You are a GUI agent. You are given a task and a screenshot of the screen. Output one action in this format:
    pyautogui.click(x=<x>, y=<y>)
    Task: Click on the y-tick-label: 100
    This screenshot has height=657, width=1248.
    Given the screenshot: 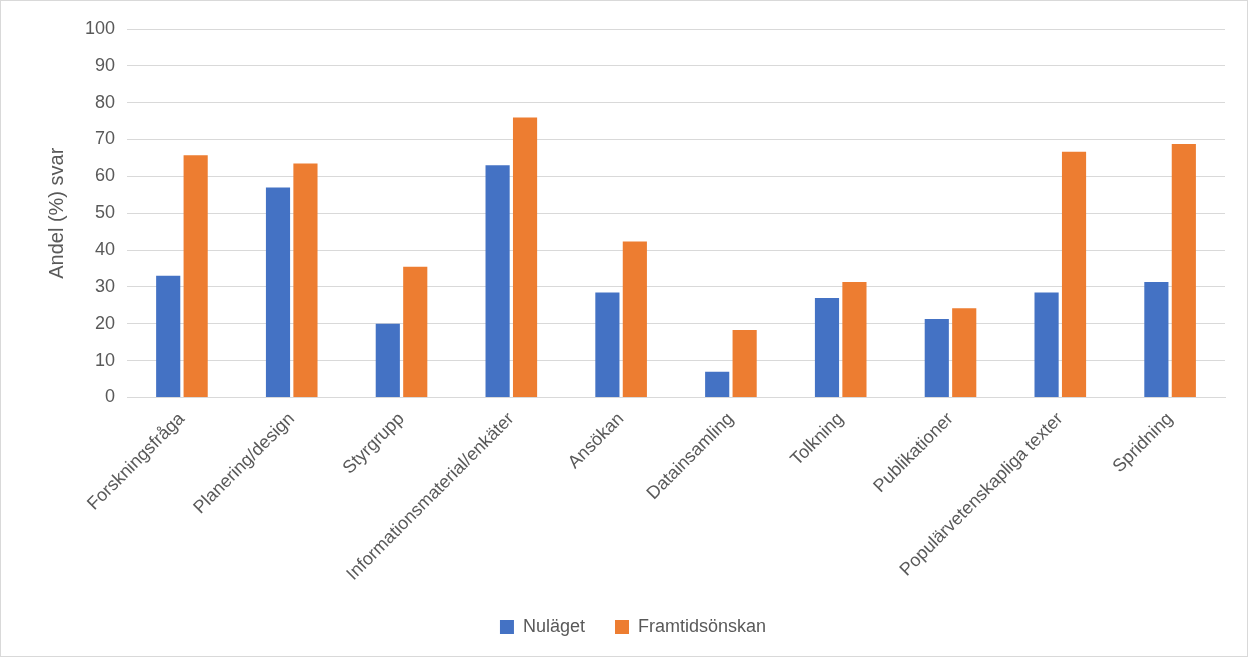 What is the action you would take?
    pyautogui.click(x=100, y=27)
    